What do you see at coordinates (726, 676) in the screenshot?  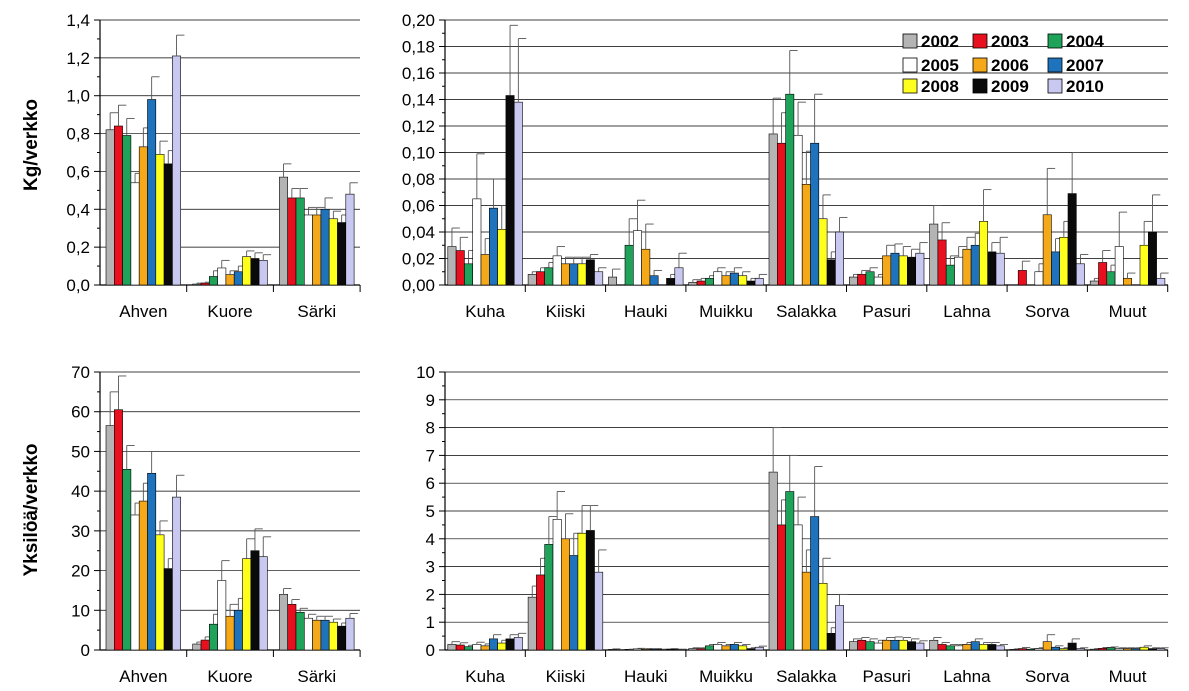 I see `x-tick-label: Muikku` at bounding box center [726, 676].